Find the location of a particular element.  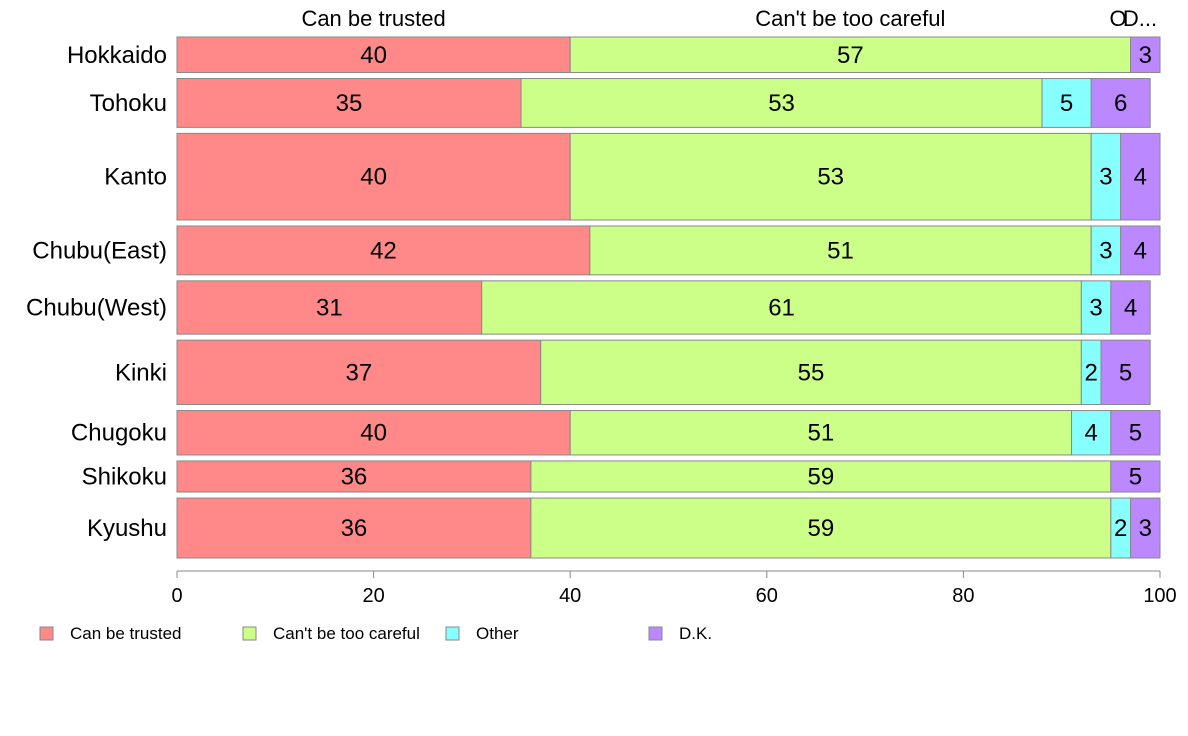

bar-row-kinki: 37 55 2 5 is located at coordinates (663, 372).